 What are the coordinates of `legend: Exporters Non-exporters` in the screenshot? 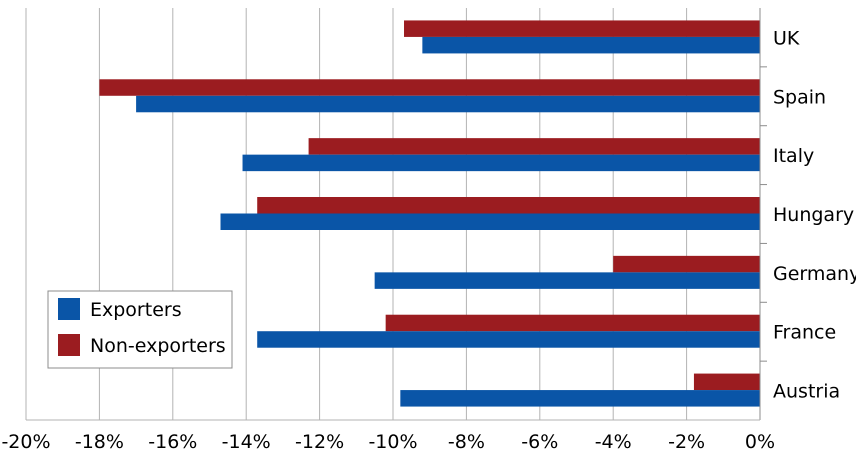 It's located at (140, 329).